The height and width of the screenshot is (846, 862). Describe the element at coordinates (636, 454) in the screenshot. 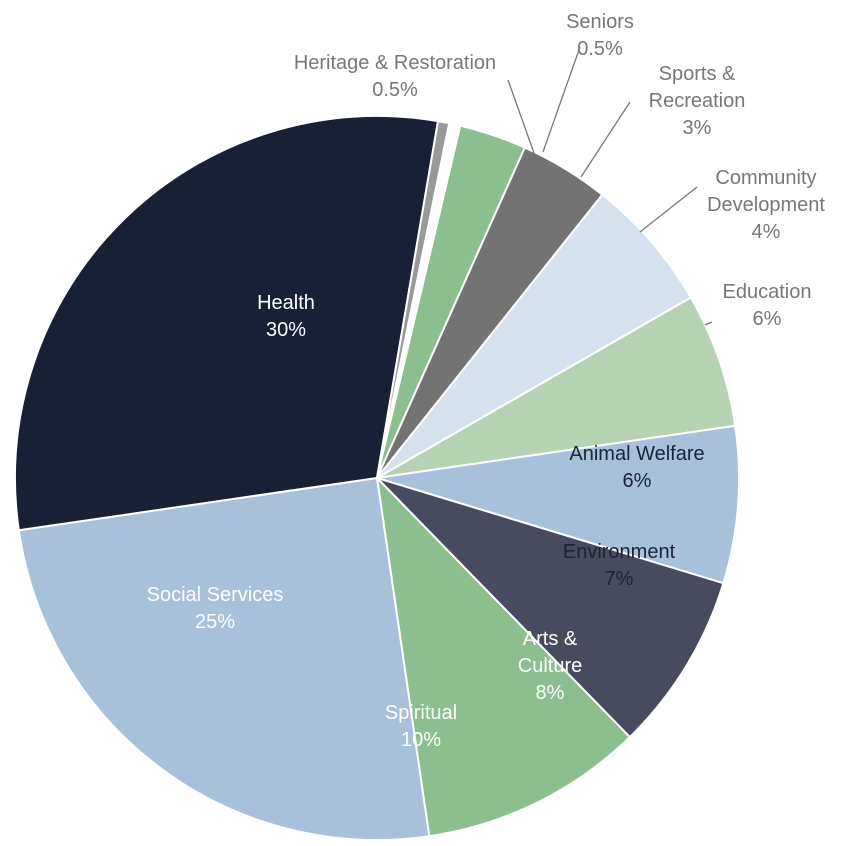

I see `slice-name: Animal Welfare` at that location.